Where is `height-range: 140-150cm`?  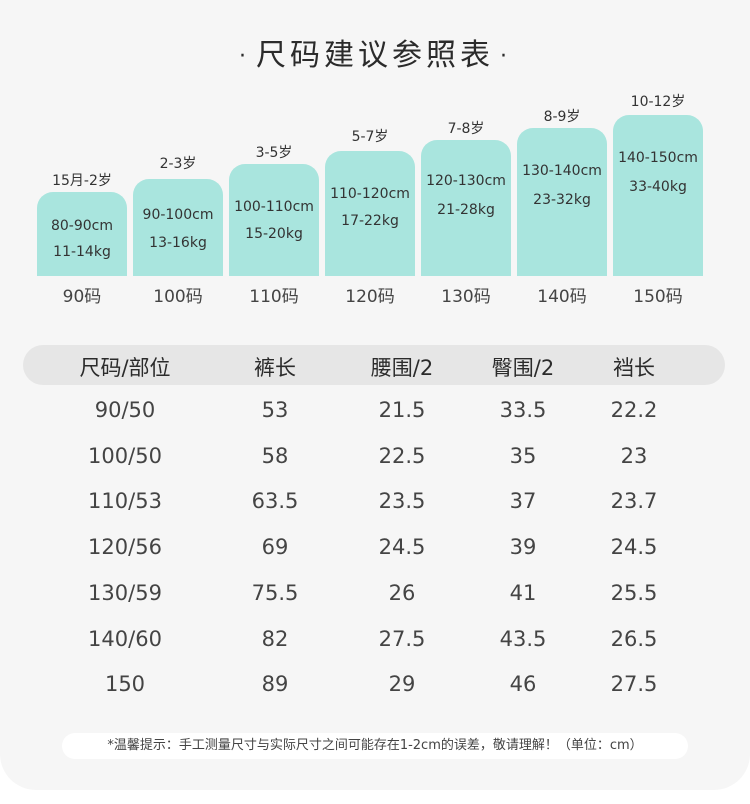 height-range: 140-150cm is located at coordinates (658, 158).